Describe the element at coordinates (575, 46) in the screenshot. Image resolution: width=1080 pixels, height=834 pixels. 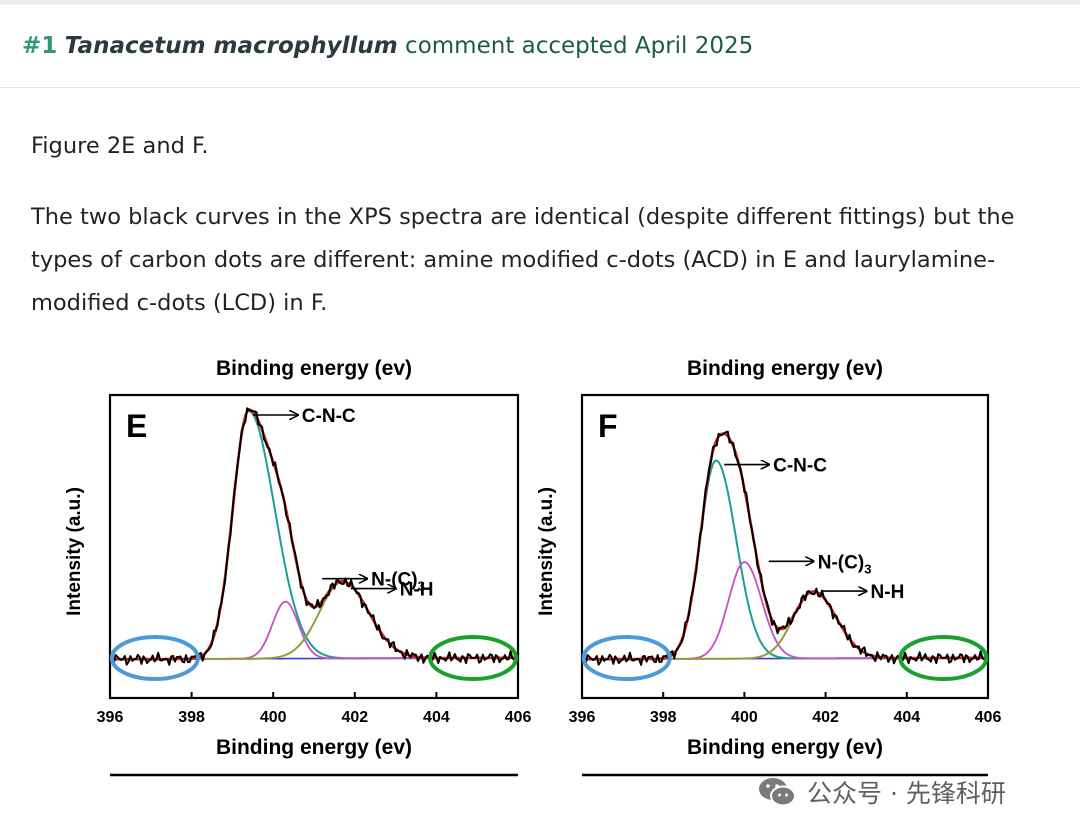
I see `comment-status: comment accepted April 2025` at that location.